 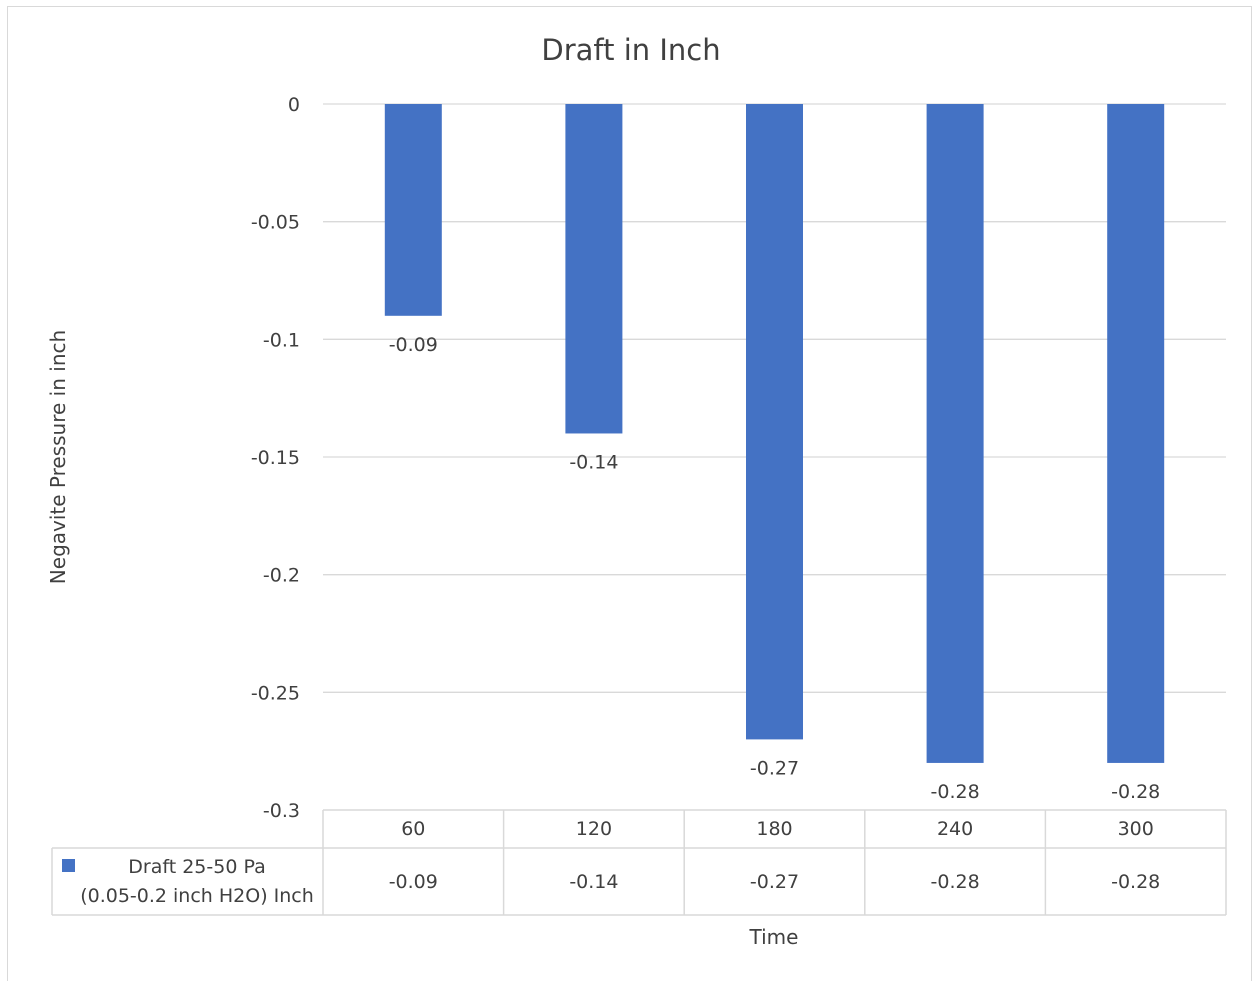 What do you see at coordinates (294, 105) in the screenshot?
I see `y-tick-label: 0` at bounding box center [294, 105].